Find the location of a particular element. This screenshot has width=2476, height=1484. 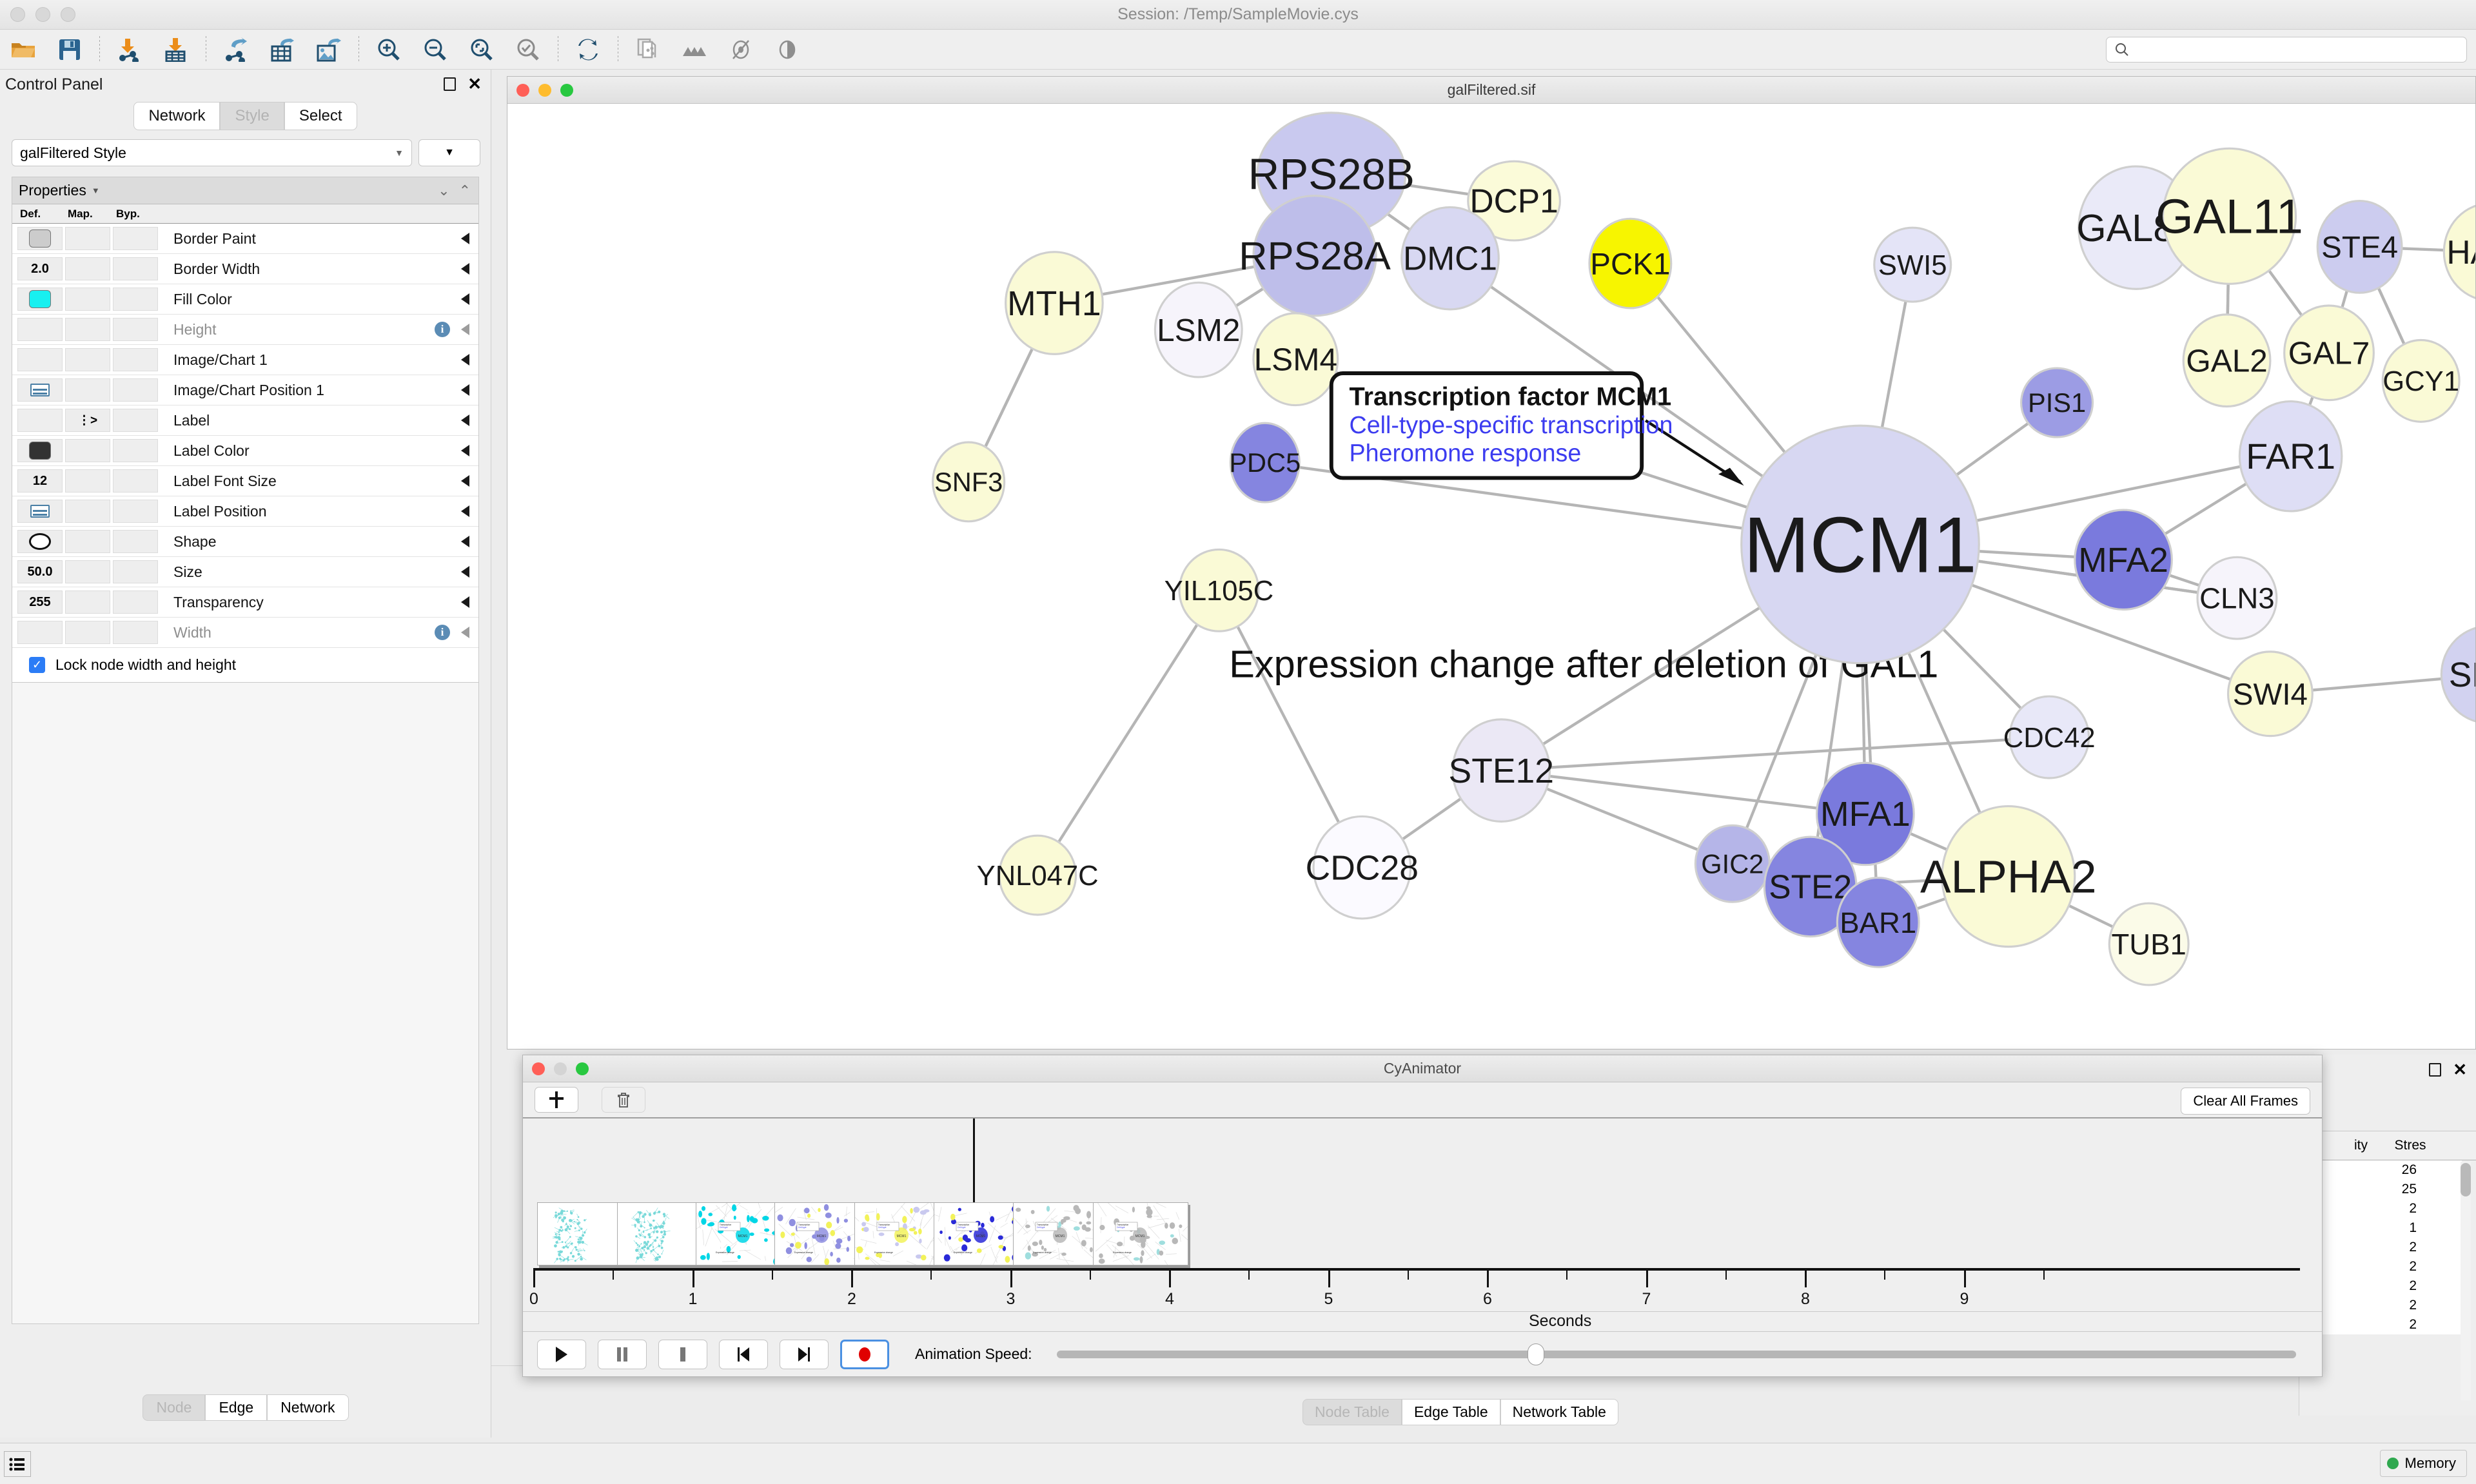

open-folder-icon is located at coordinates (23, 50).